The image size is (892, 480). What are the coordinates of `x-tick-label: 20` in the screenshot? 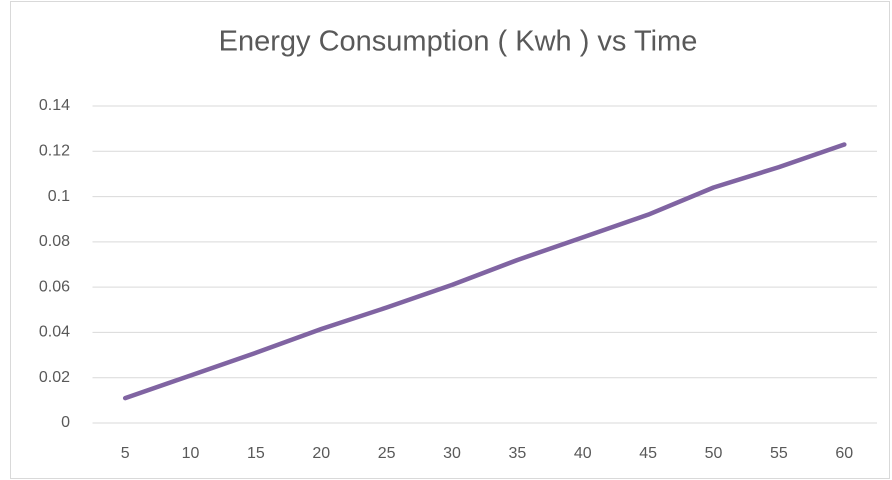 It's located at (321, 453).